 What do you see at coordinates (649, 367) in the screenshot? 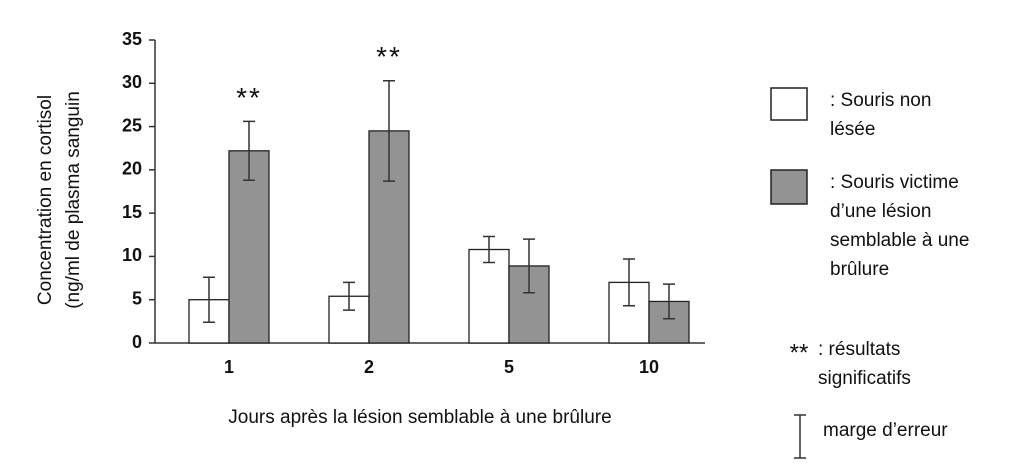
I see `x-tick-label: 10` at bounding box center [649, 367].